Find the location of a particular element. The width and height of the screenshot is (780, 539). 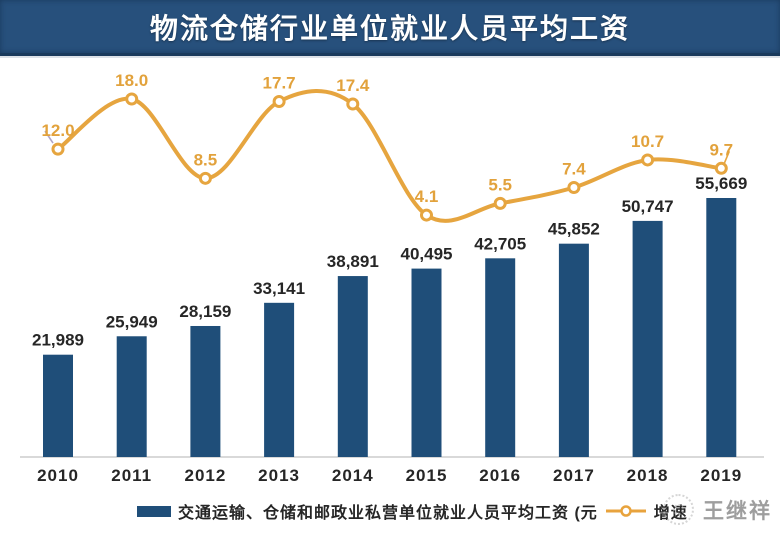

line-value-label: 10.7 is located at coordinates (647, 141).